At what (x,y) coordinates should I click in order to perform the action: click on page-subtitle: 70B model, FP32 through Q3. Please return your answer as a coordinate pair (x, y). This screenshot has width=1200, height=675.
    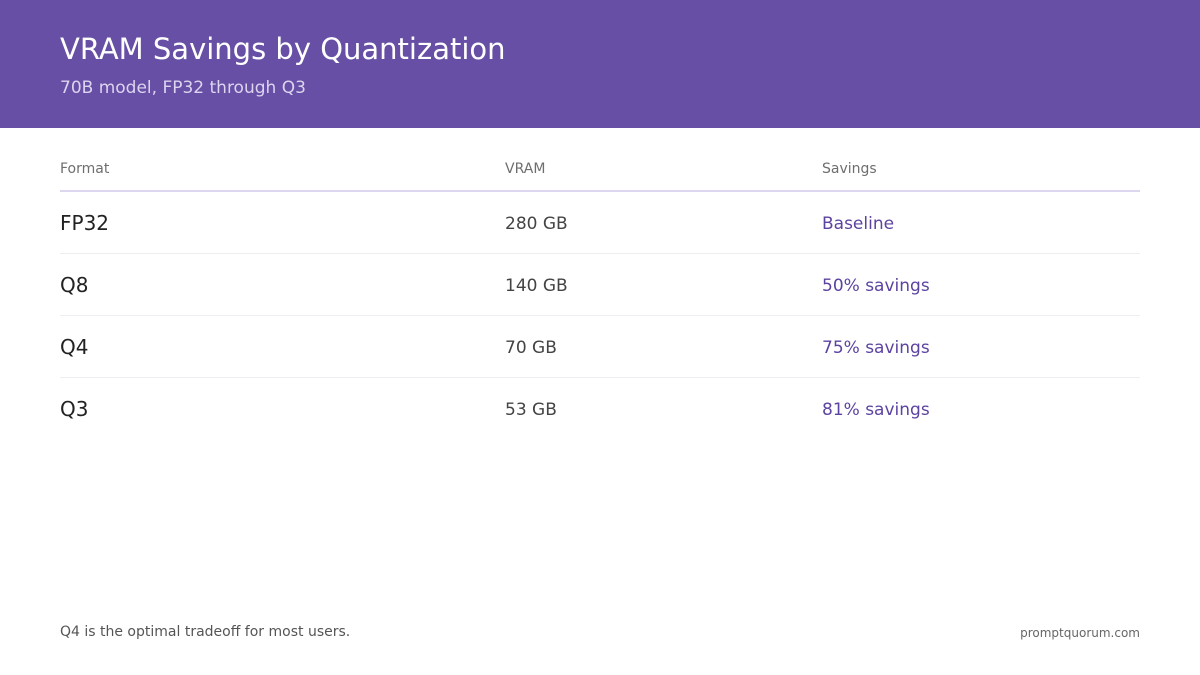
    Looking at the image, I should click on (183, 88).